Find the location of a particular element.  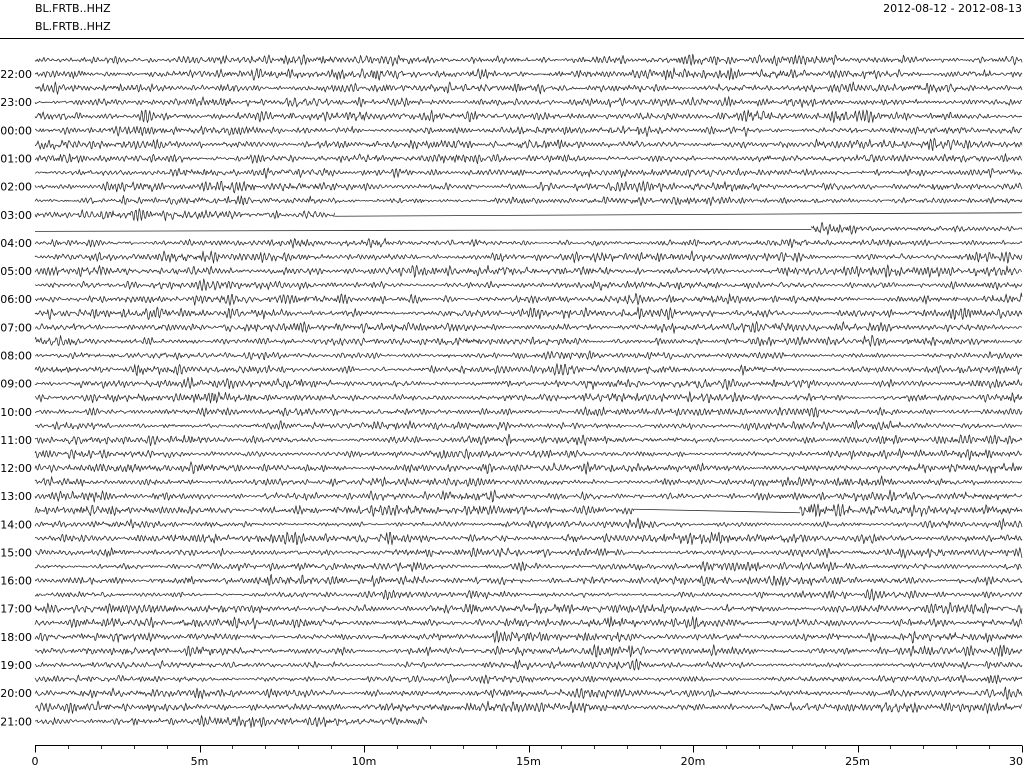

hour-label: 23:00 is located at coordinates (16, 102).